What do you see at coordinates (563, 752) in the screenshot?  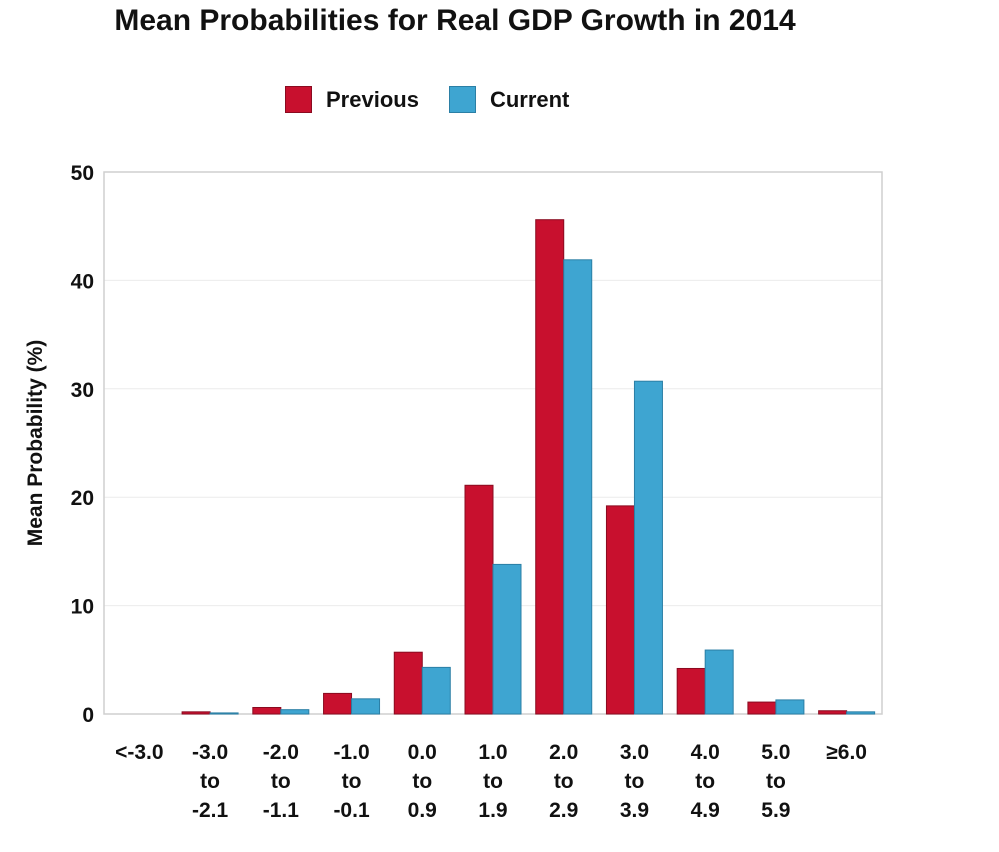 I see `x-tick-label: 2.0` at bounding box center [563, 752].